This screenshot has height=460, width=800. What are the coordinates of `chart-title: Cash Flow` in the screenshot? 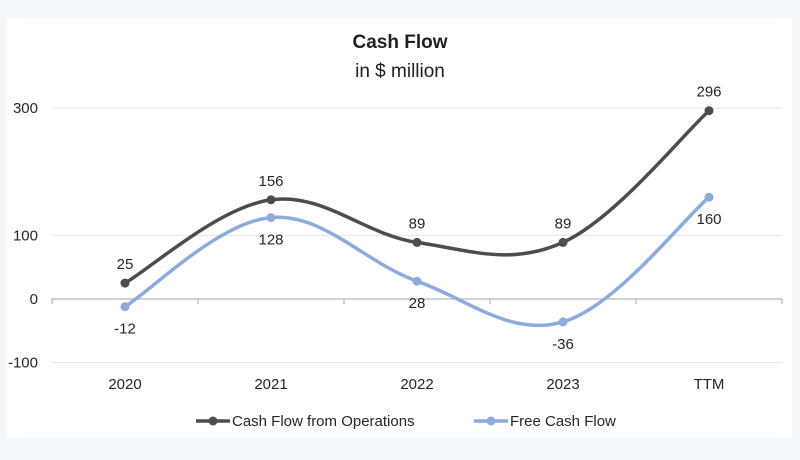 It's located at (399, 42).